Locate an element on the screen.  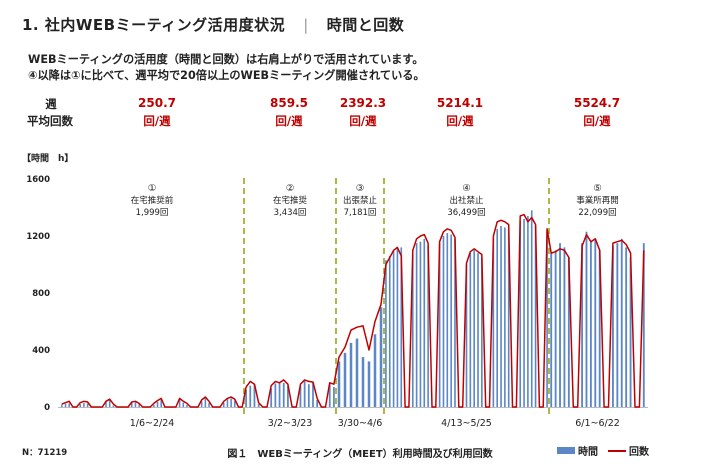
weekly-unit-3: 回/週 is located at coordinates (363, 121).